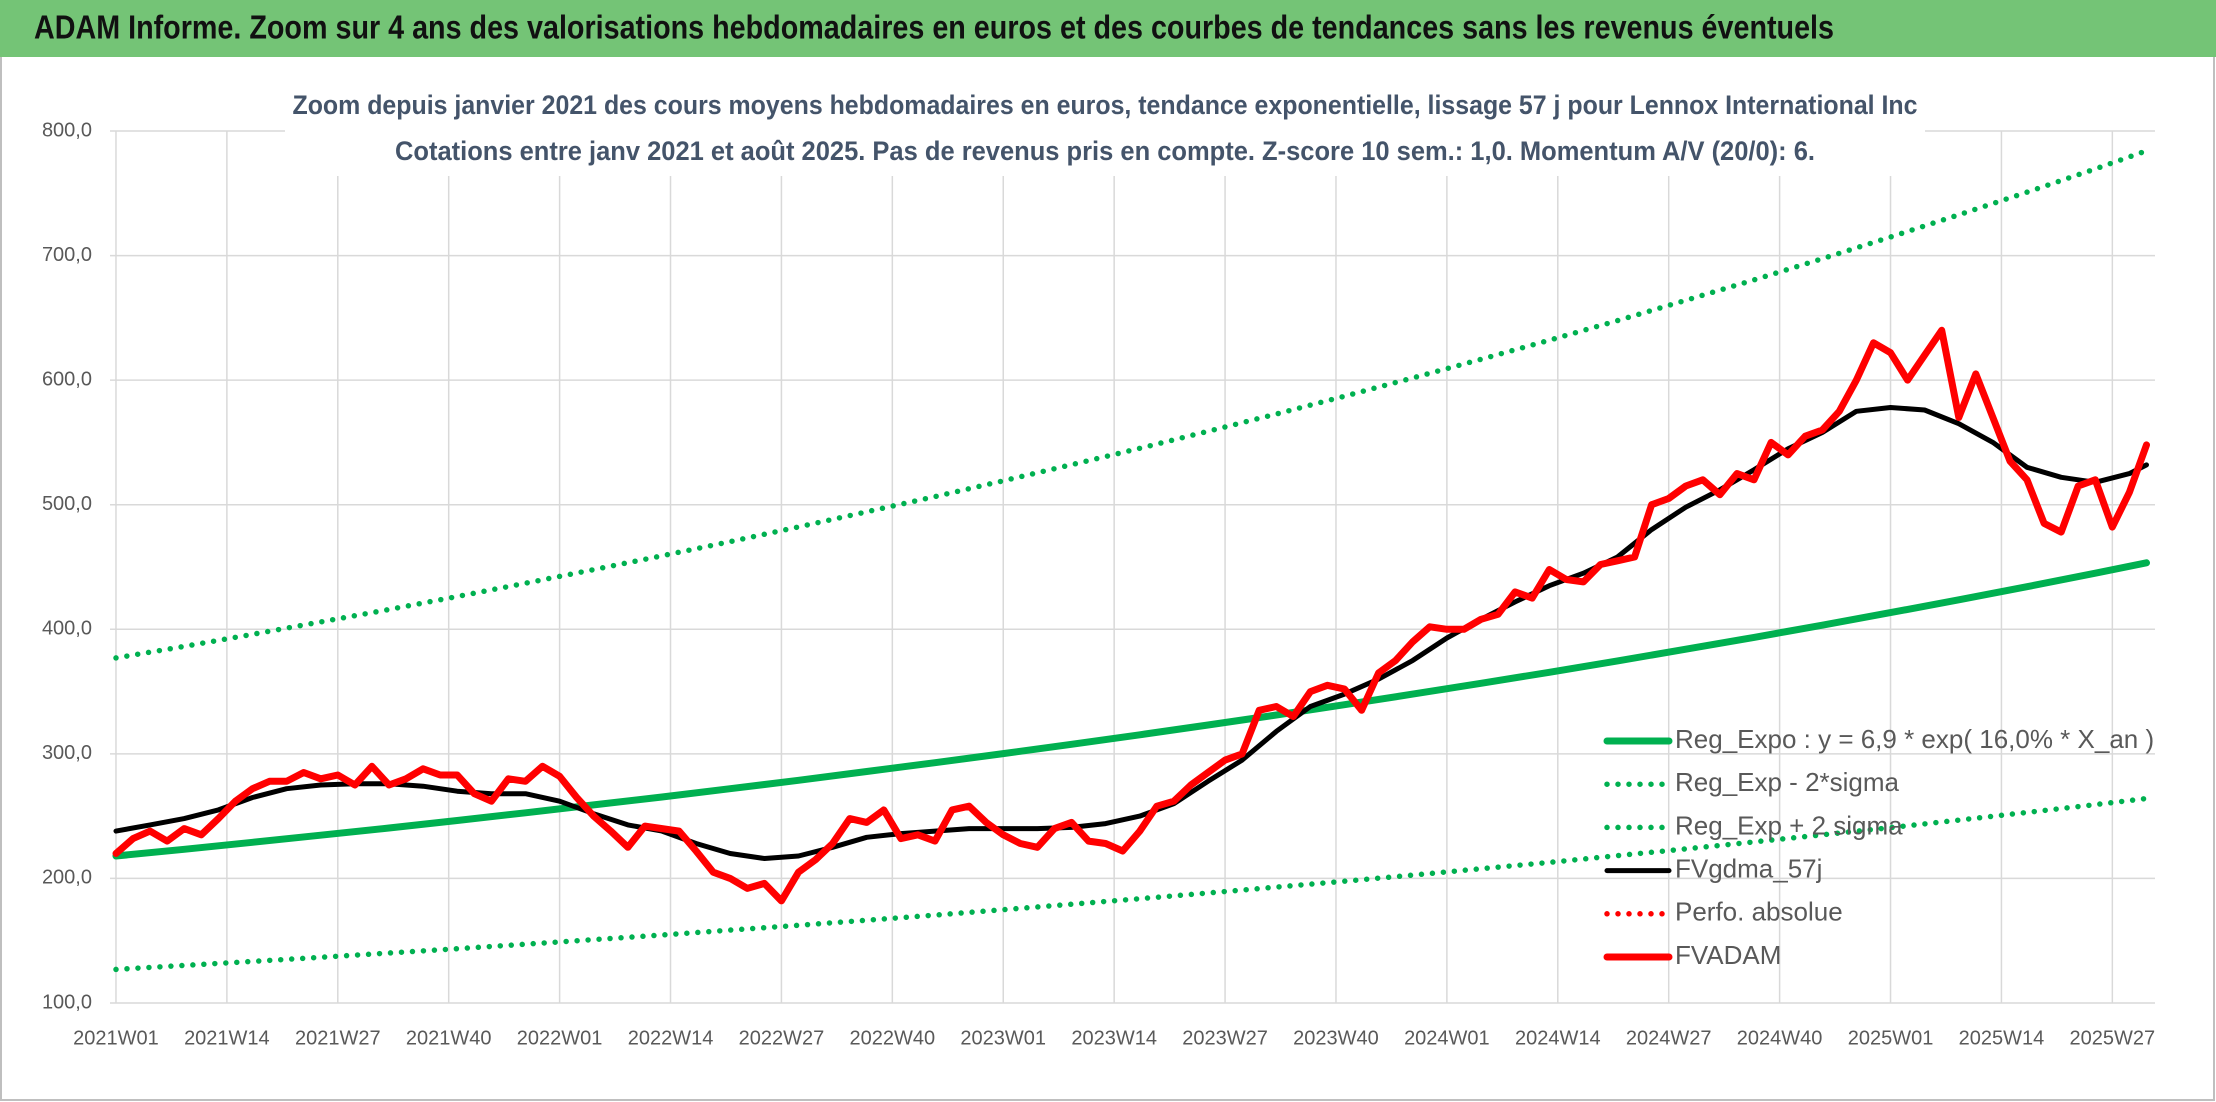  I want to click on x-tick-label: 2023W40, so click(1336, 1038).